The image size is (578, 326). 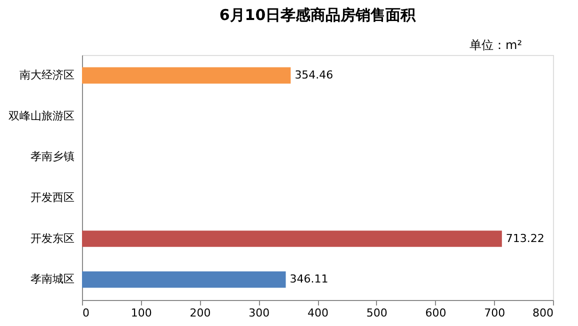 I want to click on x-tick-label: 700, so click(x=495, y=313).